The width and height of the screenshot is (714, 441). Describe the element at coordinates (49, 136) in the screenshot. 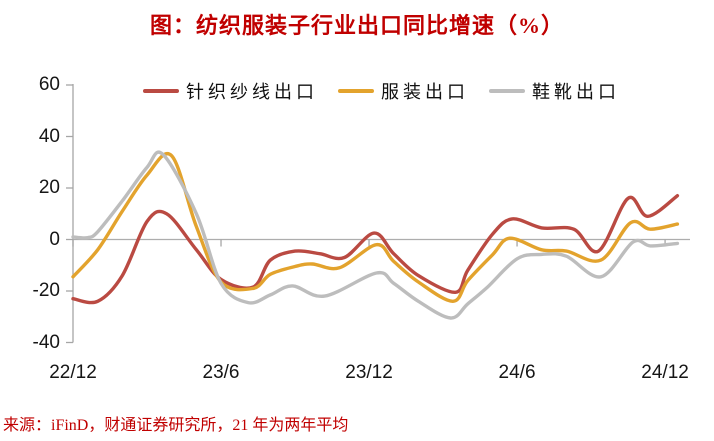

I see `y-tick-label: 40` at that location.